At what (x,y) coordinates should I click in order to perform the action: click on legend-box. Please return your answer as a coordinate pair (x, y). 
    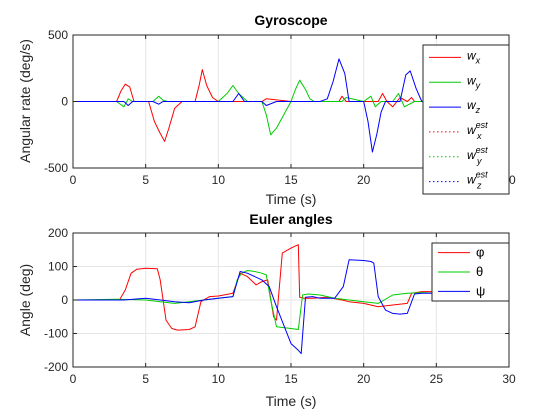
    Looking at the image, I should click on (466, 119).